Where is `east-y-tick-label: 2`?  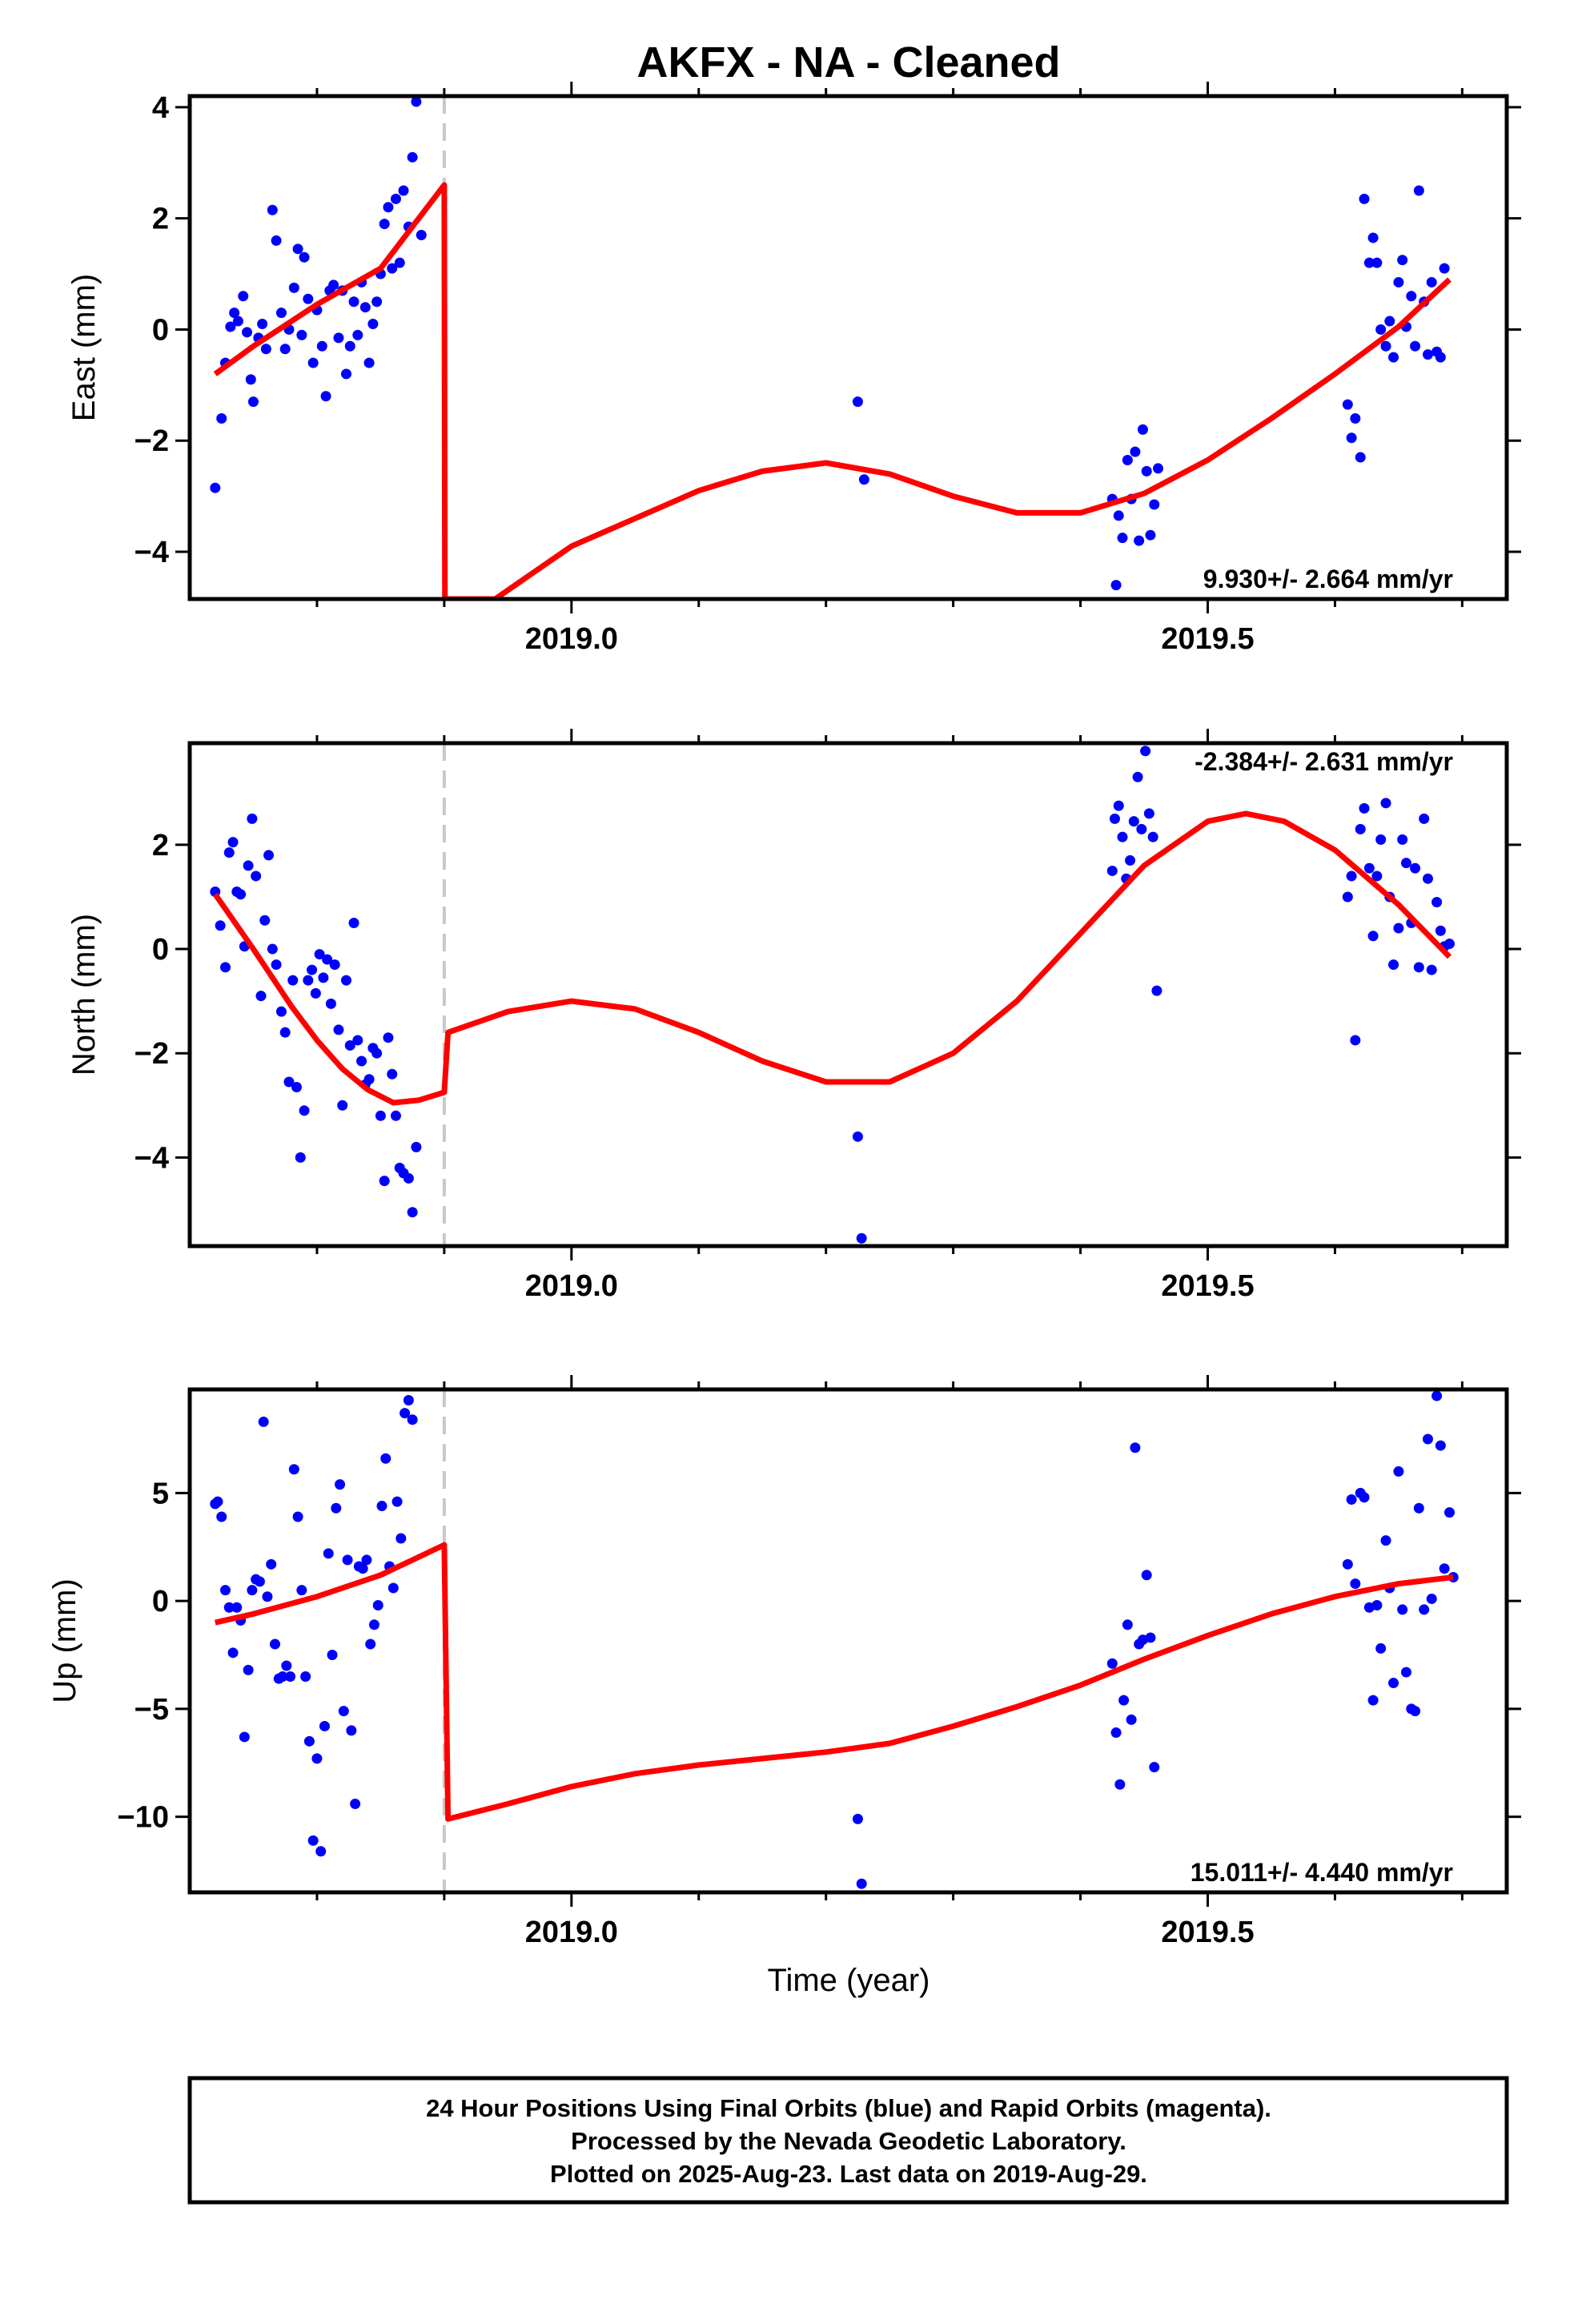
east-y-tick-label: 2 is located at coordinates (161, 219).